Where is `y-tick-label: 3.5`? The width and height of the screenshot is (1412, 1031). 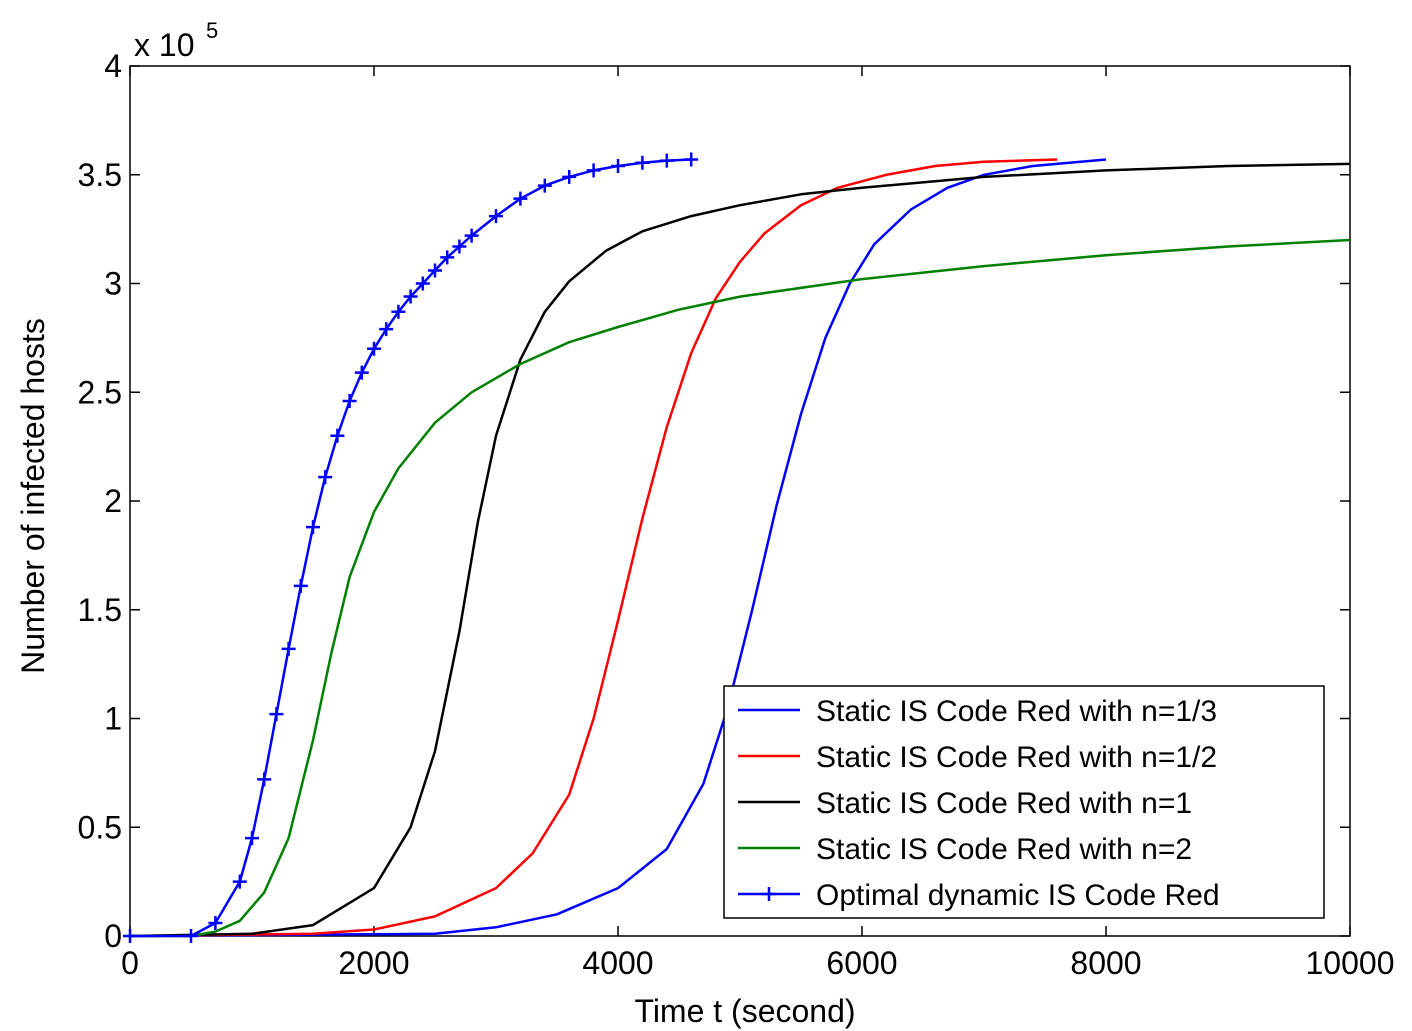
y-tick-label: 3.5 is located at coordinates (100, 175).